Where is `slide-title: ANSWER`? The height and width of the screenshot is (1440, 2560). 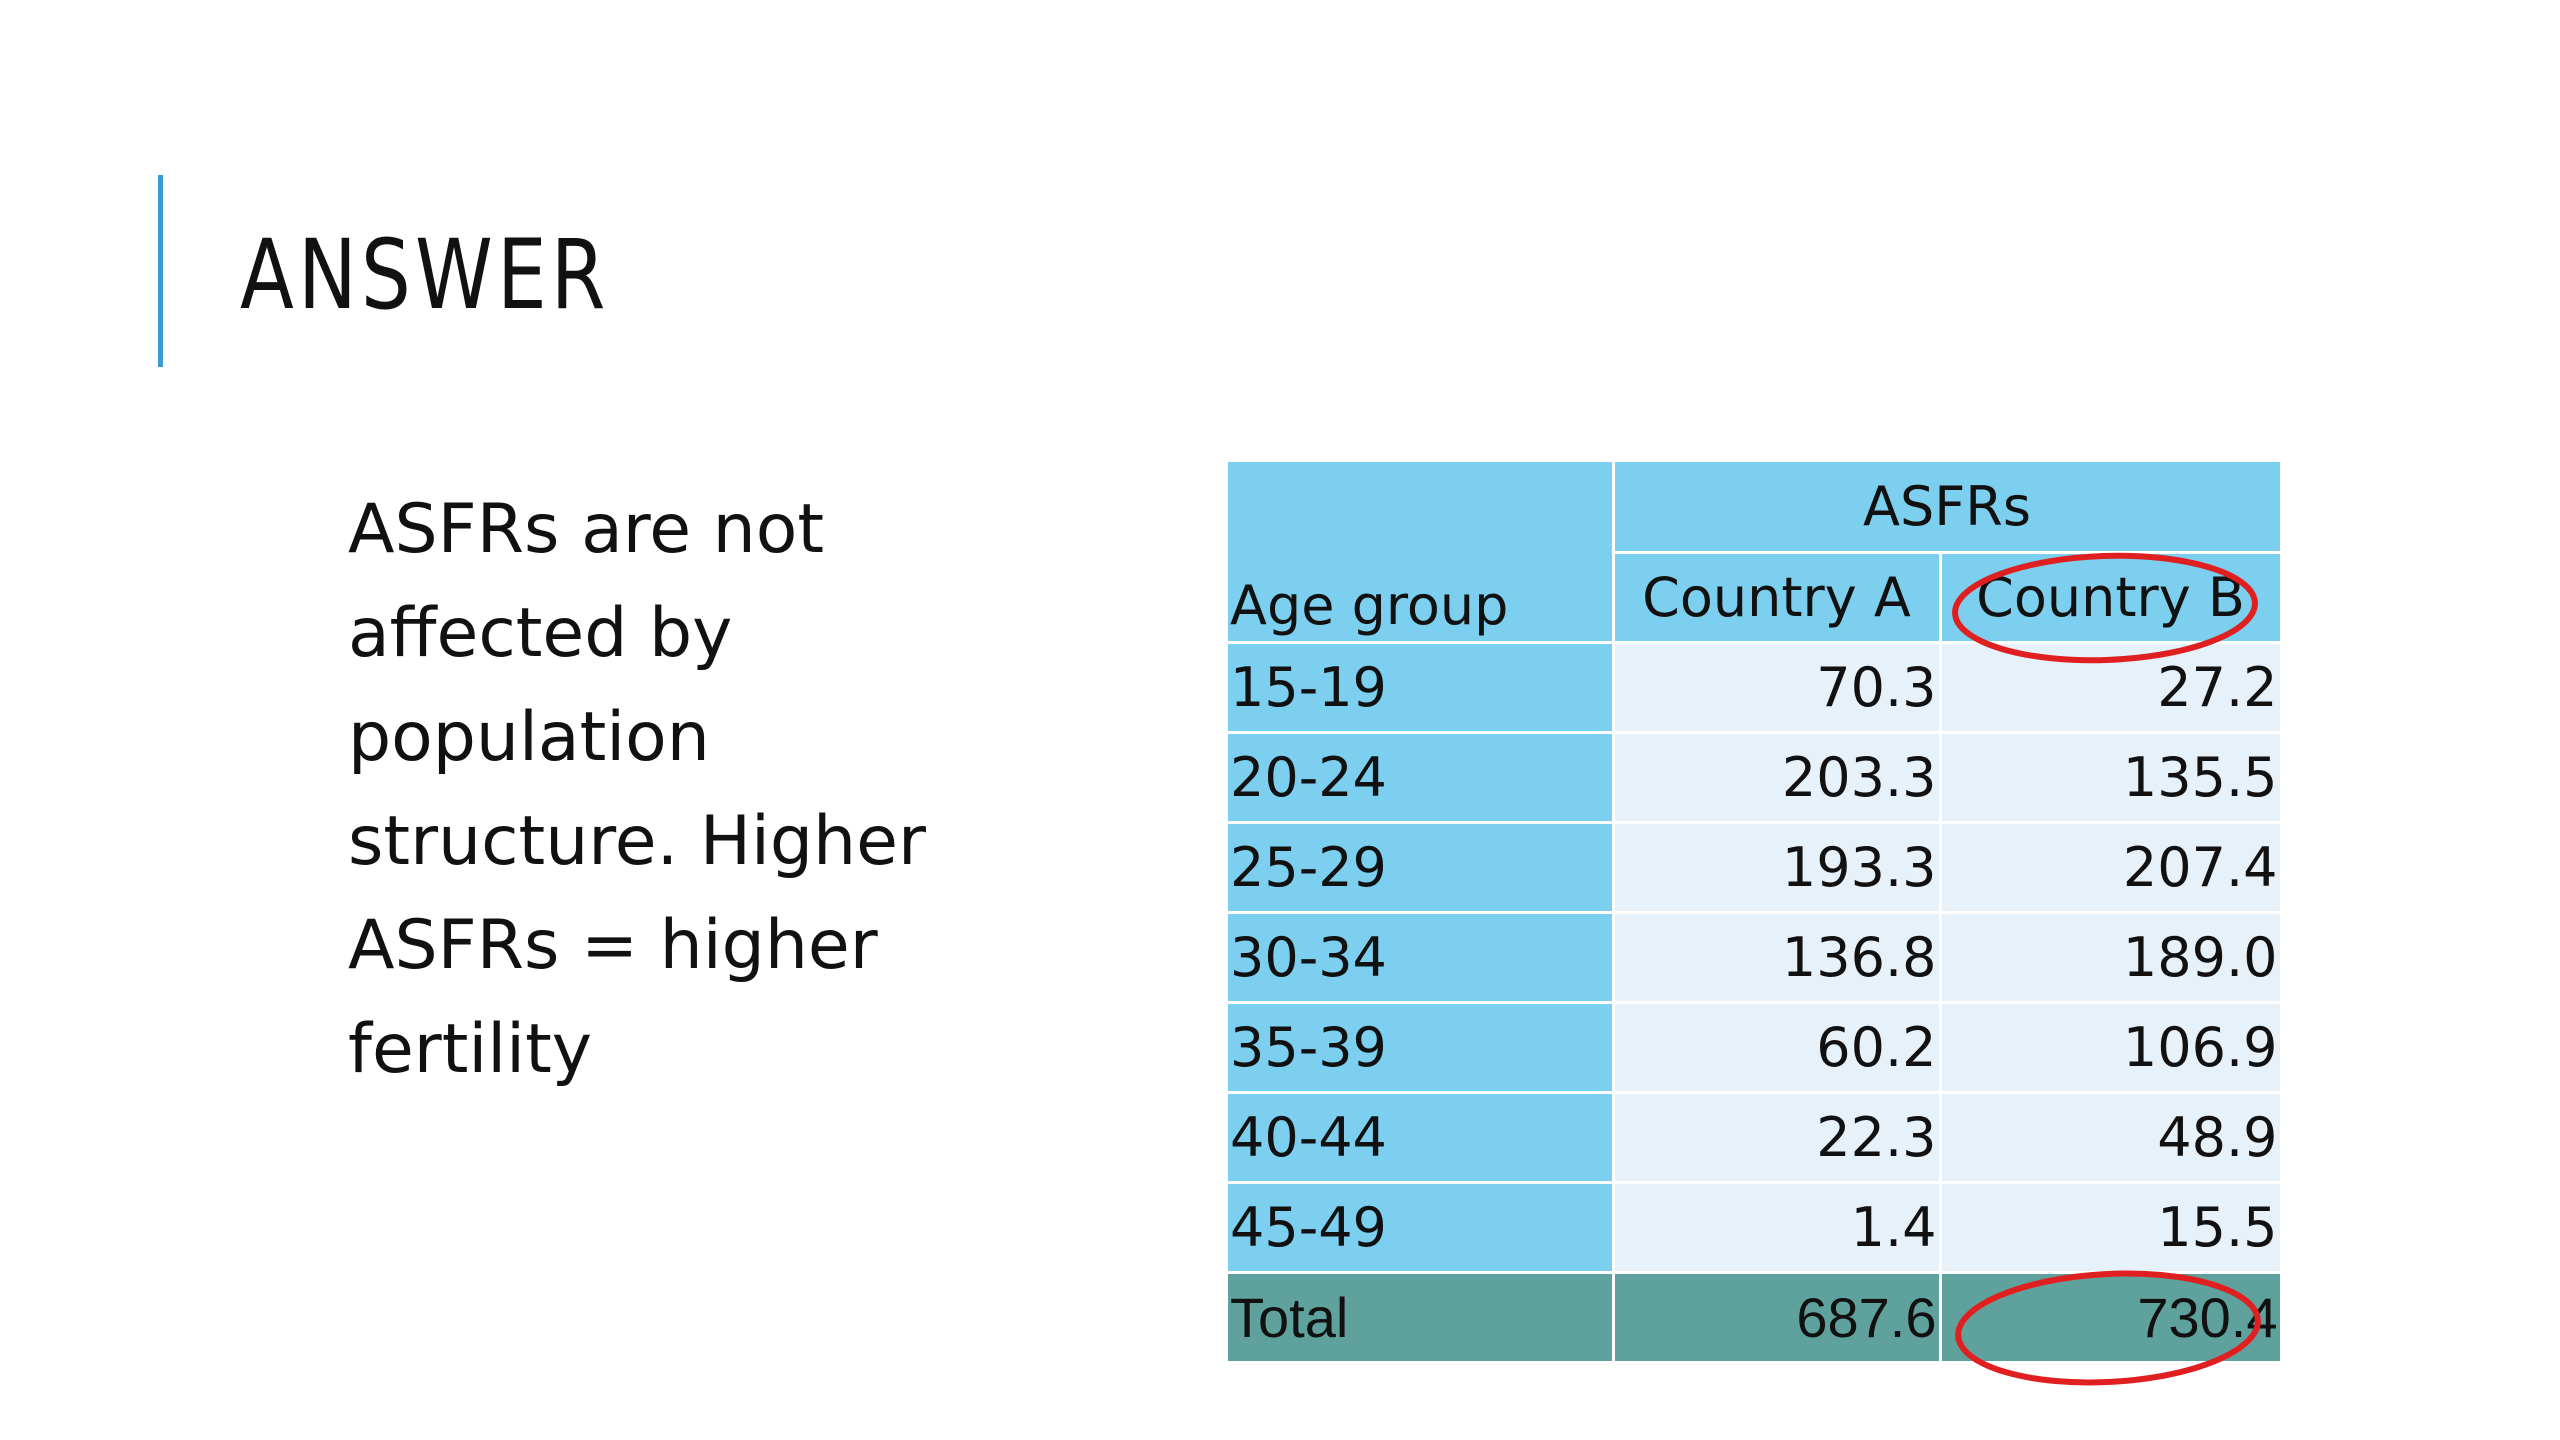 slide-title: ANSWER is located at coordinates (425, 275).